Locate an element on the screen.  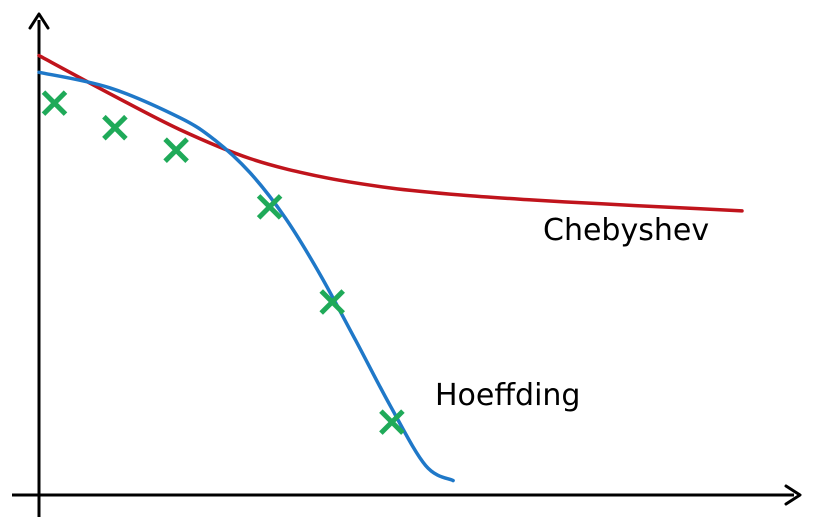
hoeffding-label: Hoeffding is located at coordinates (507, 395).